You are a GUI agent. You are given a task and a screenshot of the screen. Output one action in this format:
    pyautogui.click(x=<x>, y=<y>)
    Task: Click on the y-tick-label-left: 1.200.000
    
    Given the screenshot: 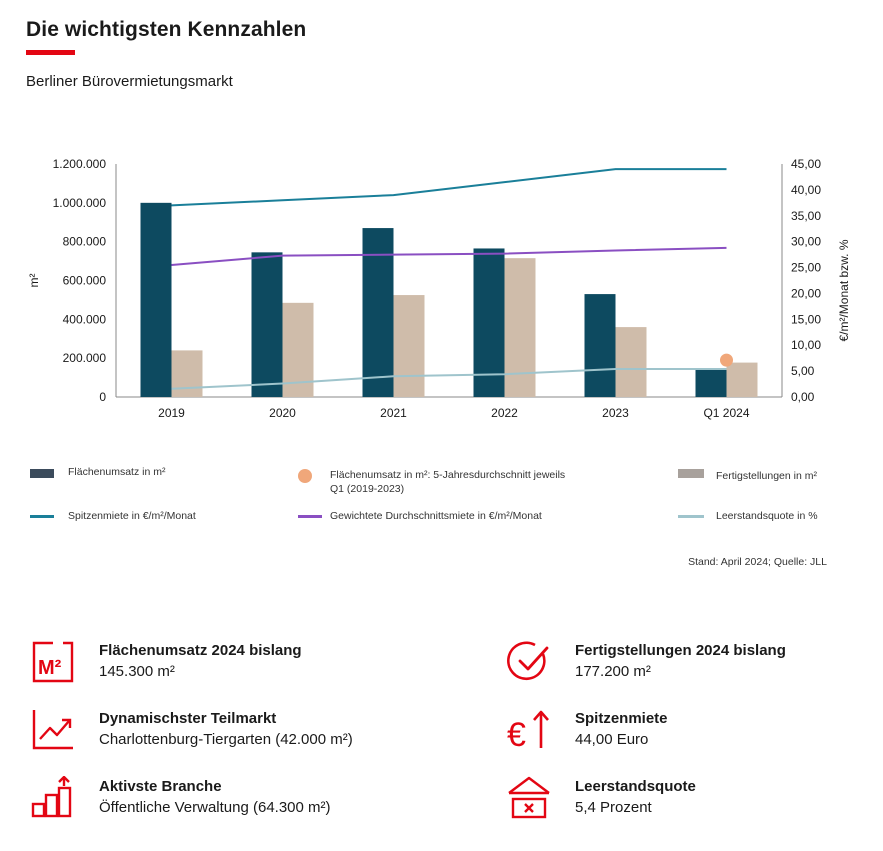 What is the action you would take?
    pyautogui.click(x=80, y=164)
    